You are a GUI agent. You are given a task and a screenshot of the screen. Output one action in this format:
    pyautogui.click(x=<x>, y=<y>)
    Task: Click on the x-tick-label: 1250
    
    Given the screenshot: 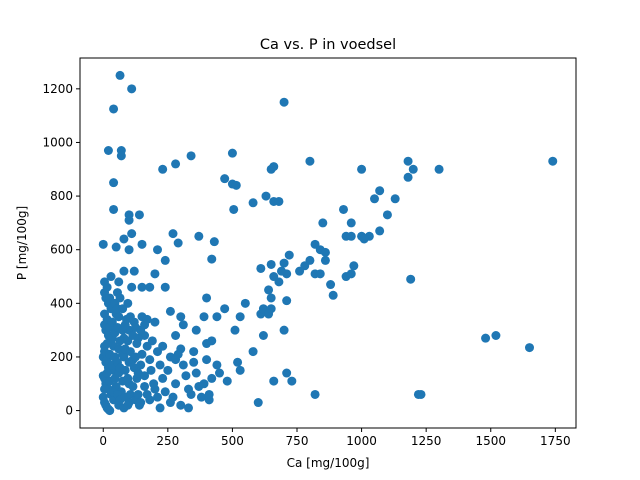 What is the action you would take?
    pyautogui.click(x=426, y=441)
    